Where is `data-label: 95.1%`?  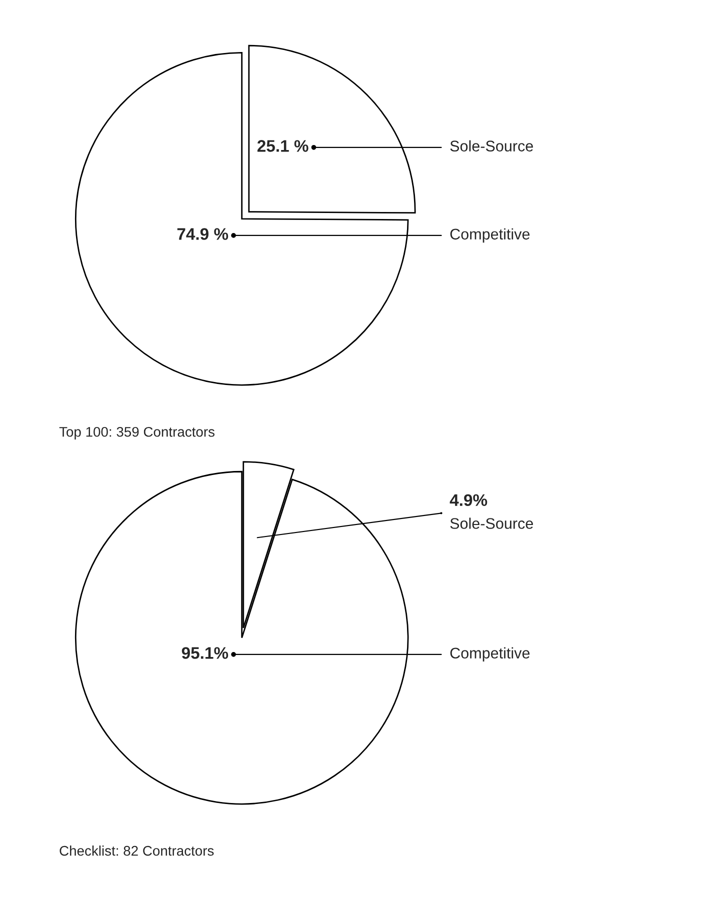 data-label: 95.1% is located at coordinates (205, 653).